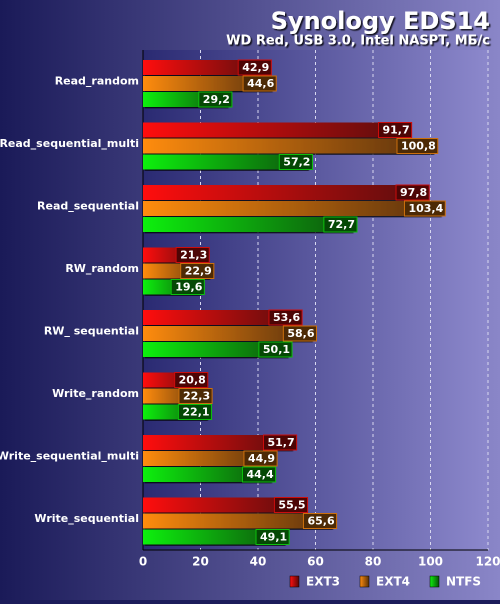  Describe the element at coordinates (97, 80) in the screenshot. I see `category-label: Read_random` at that location.